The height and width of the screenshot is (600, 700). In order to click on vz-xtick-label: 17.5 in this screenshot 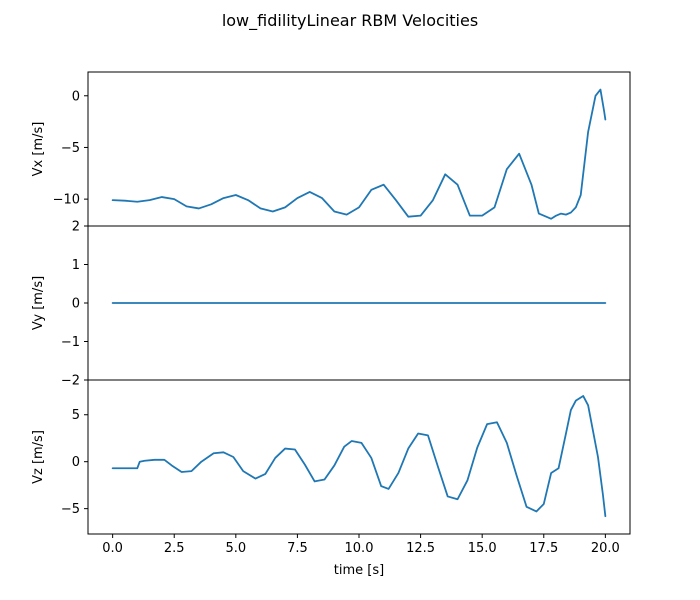, I will do `click(543, 548)`.